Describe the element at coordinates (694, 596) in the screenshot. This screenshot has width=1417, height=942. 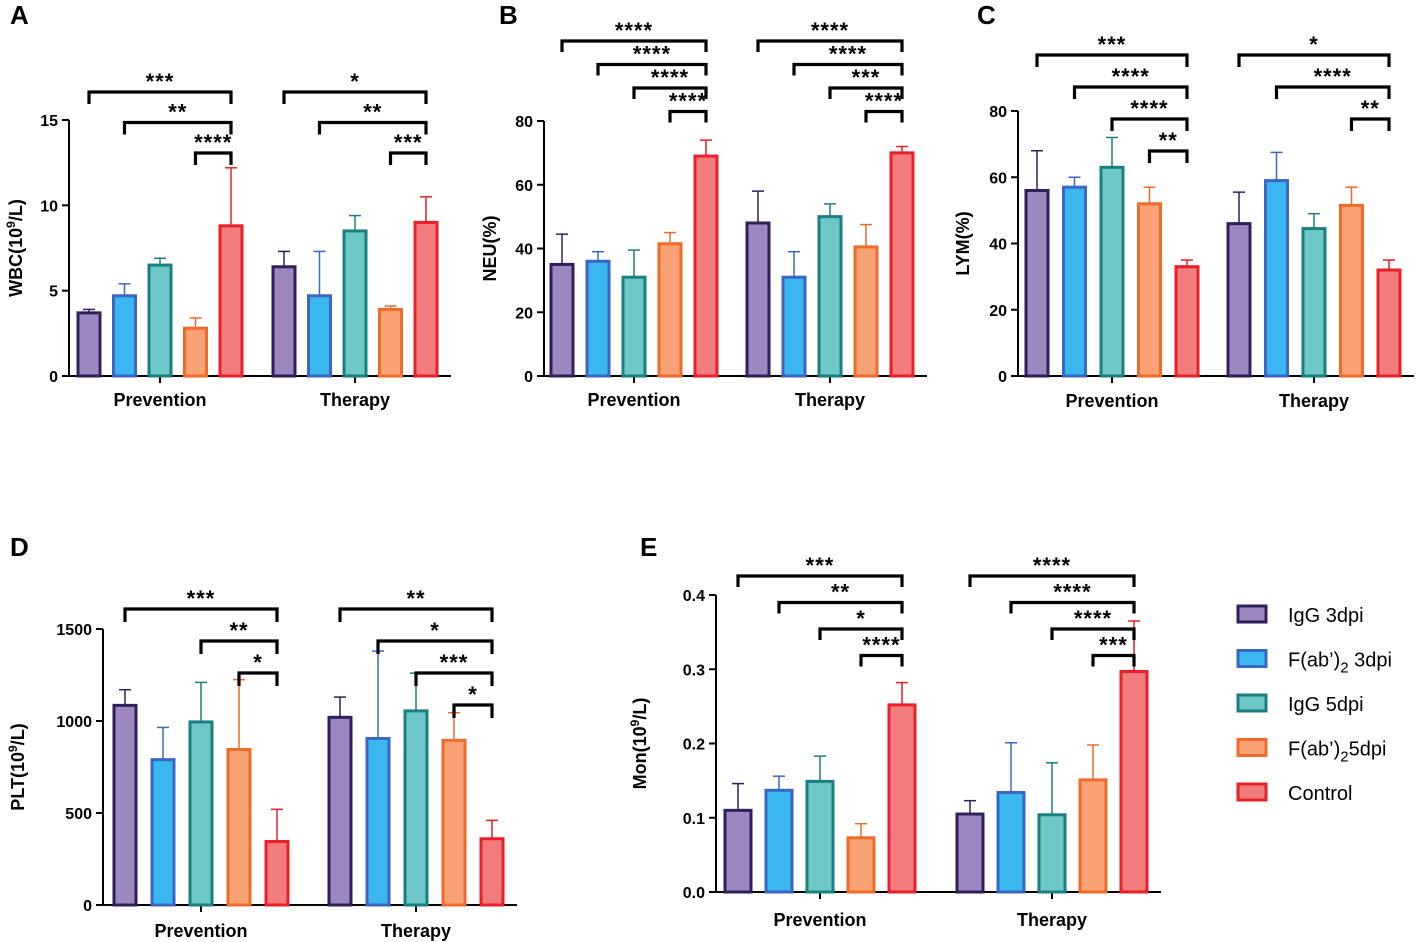
I see `y-tick-label: 0.4` at that location.